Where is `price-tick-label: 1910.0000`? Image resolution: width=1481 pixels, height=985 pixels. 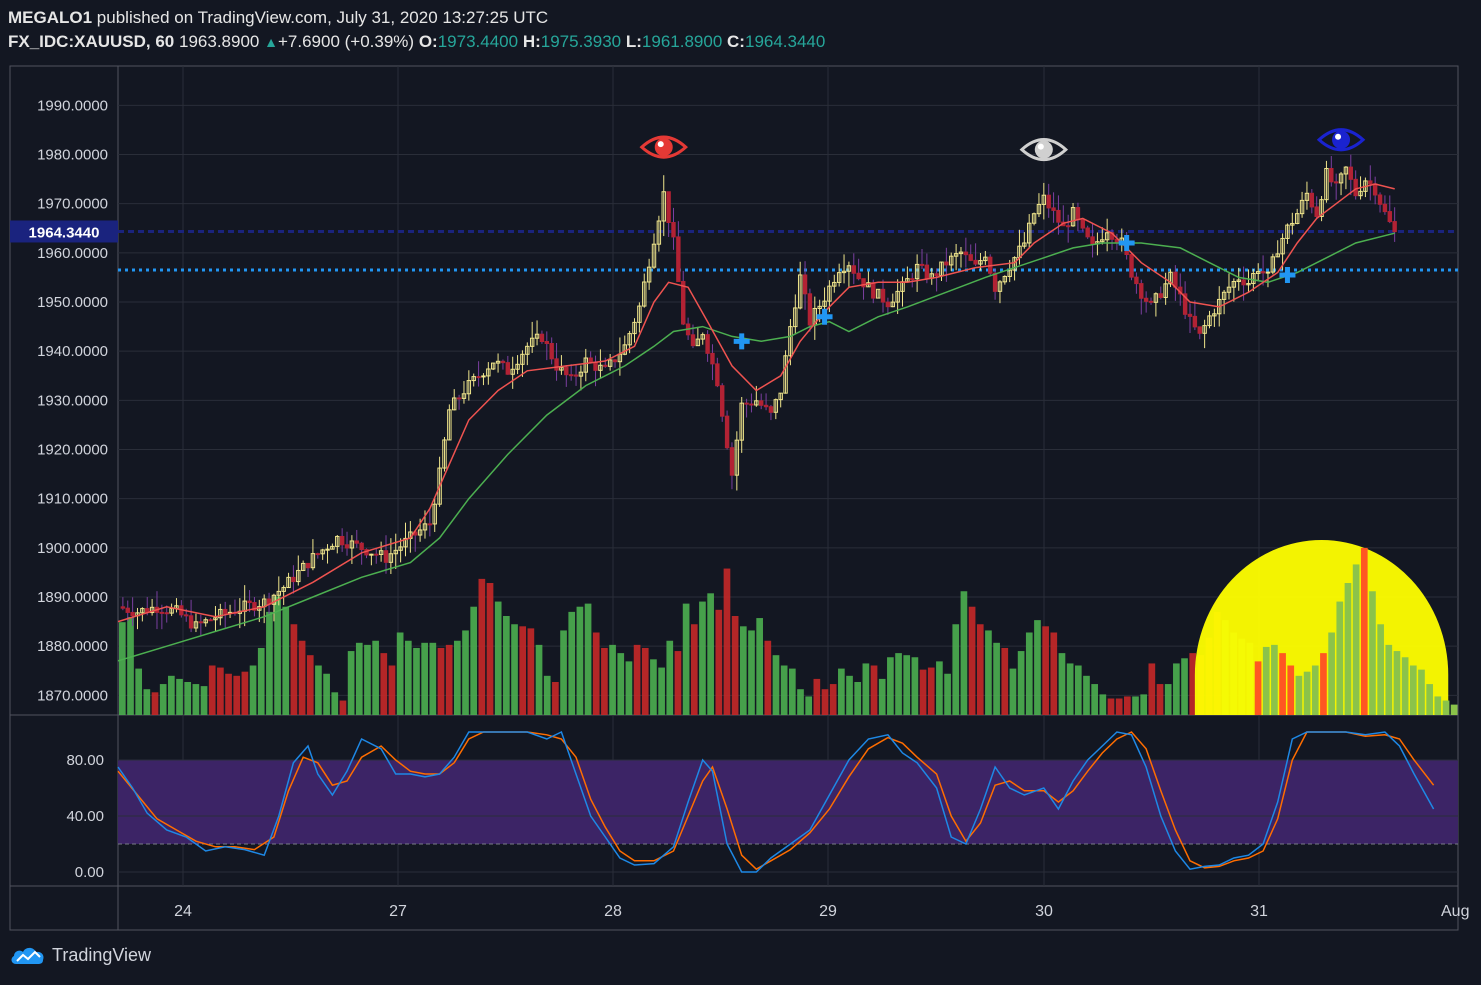 price-tick-label: 1910.0000 is located at coordinates (72, 499).